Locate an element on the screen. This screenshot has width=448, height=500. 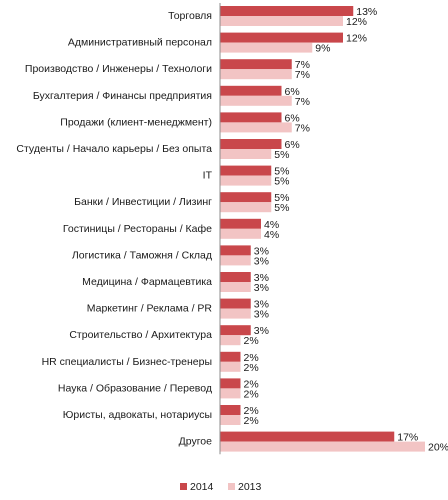
value-label-2014: 12% is located at coordinates (356, 39).